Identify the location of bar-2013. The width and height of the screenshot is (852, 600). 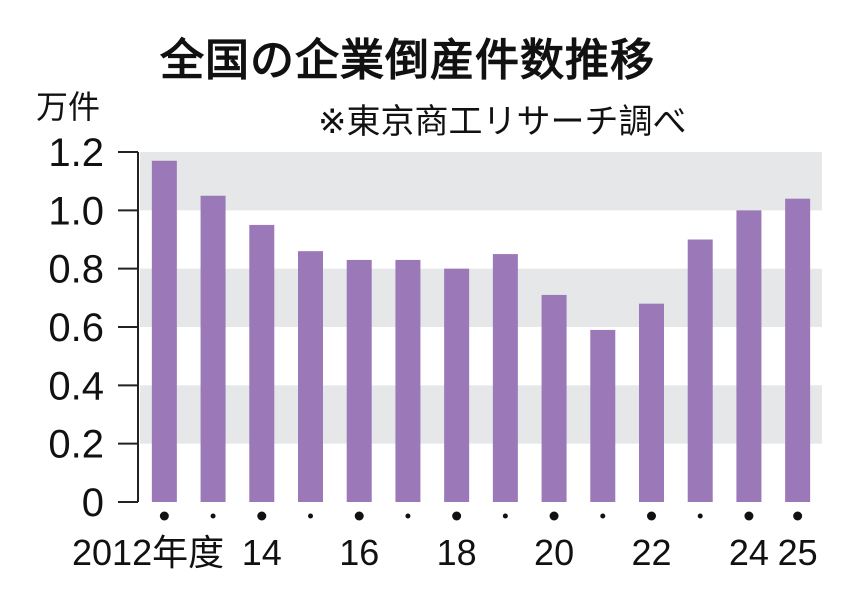
(213, 348).